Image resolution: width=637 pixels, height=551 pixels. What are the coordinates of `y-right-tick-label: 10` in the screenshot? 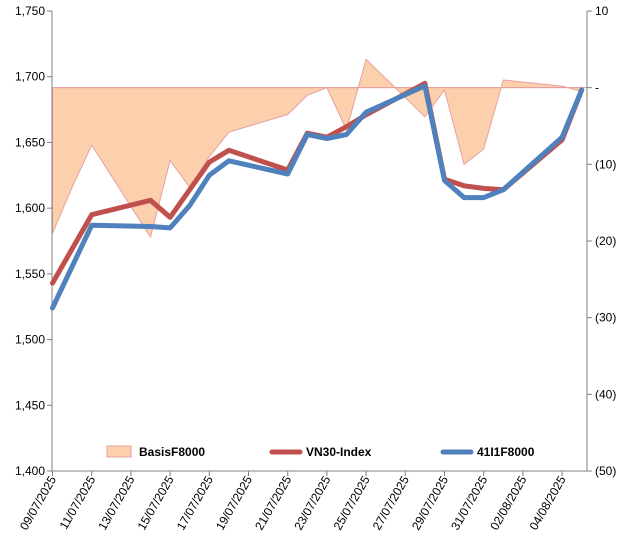 It's located at (602, 11).